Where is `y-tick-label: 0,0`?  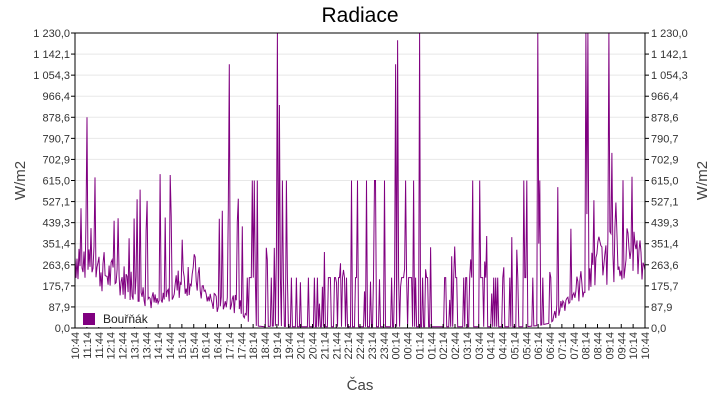
y-tick-label: 0,0 is located at coordinates (62, 329).